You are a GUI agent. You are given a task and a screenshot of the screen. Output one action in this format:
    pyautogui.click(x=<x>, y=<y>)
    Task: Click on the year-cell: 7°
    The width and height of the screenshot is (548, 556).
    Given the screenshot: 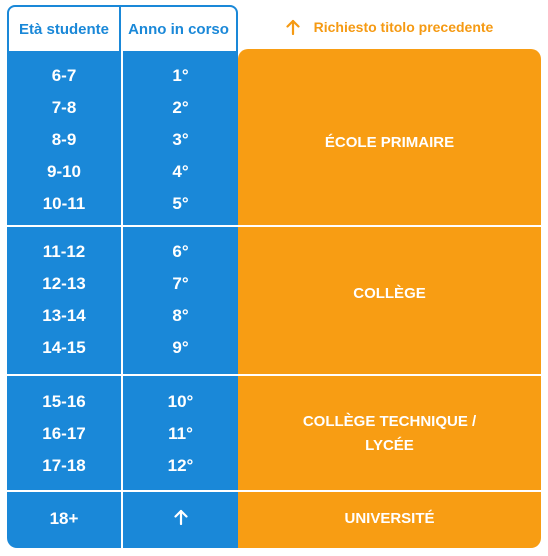 What is the action you would take?
    pyautogui.click(x=180, y=283)
    